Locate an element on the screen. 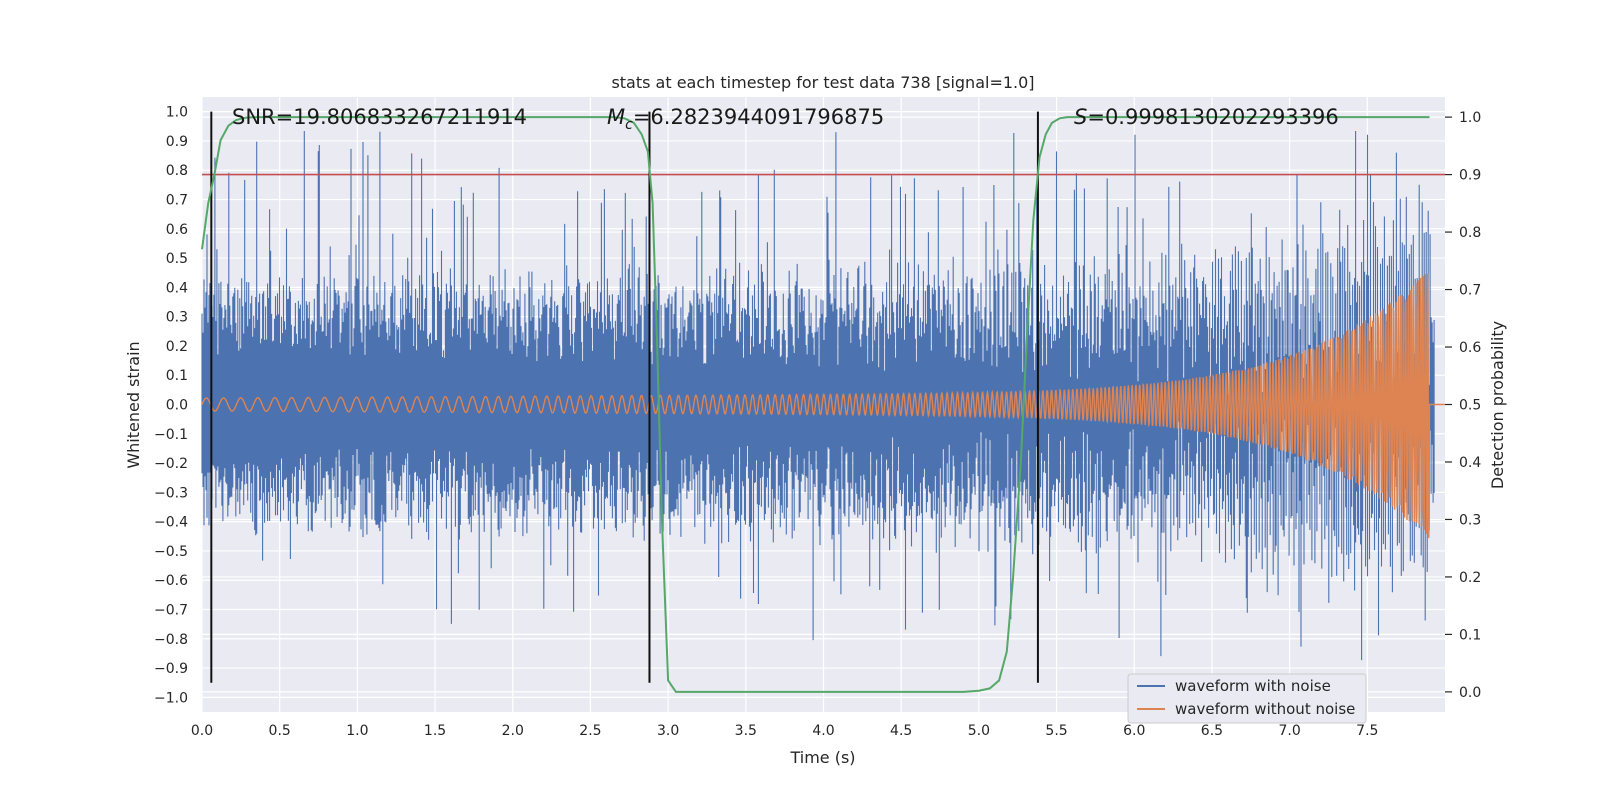 The image size is (1600, 800). y-axis-label: Whitened strain is located at coordinates (133, 404).